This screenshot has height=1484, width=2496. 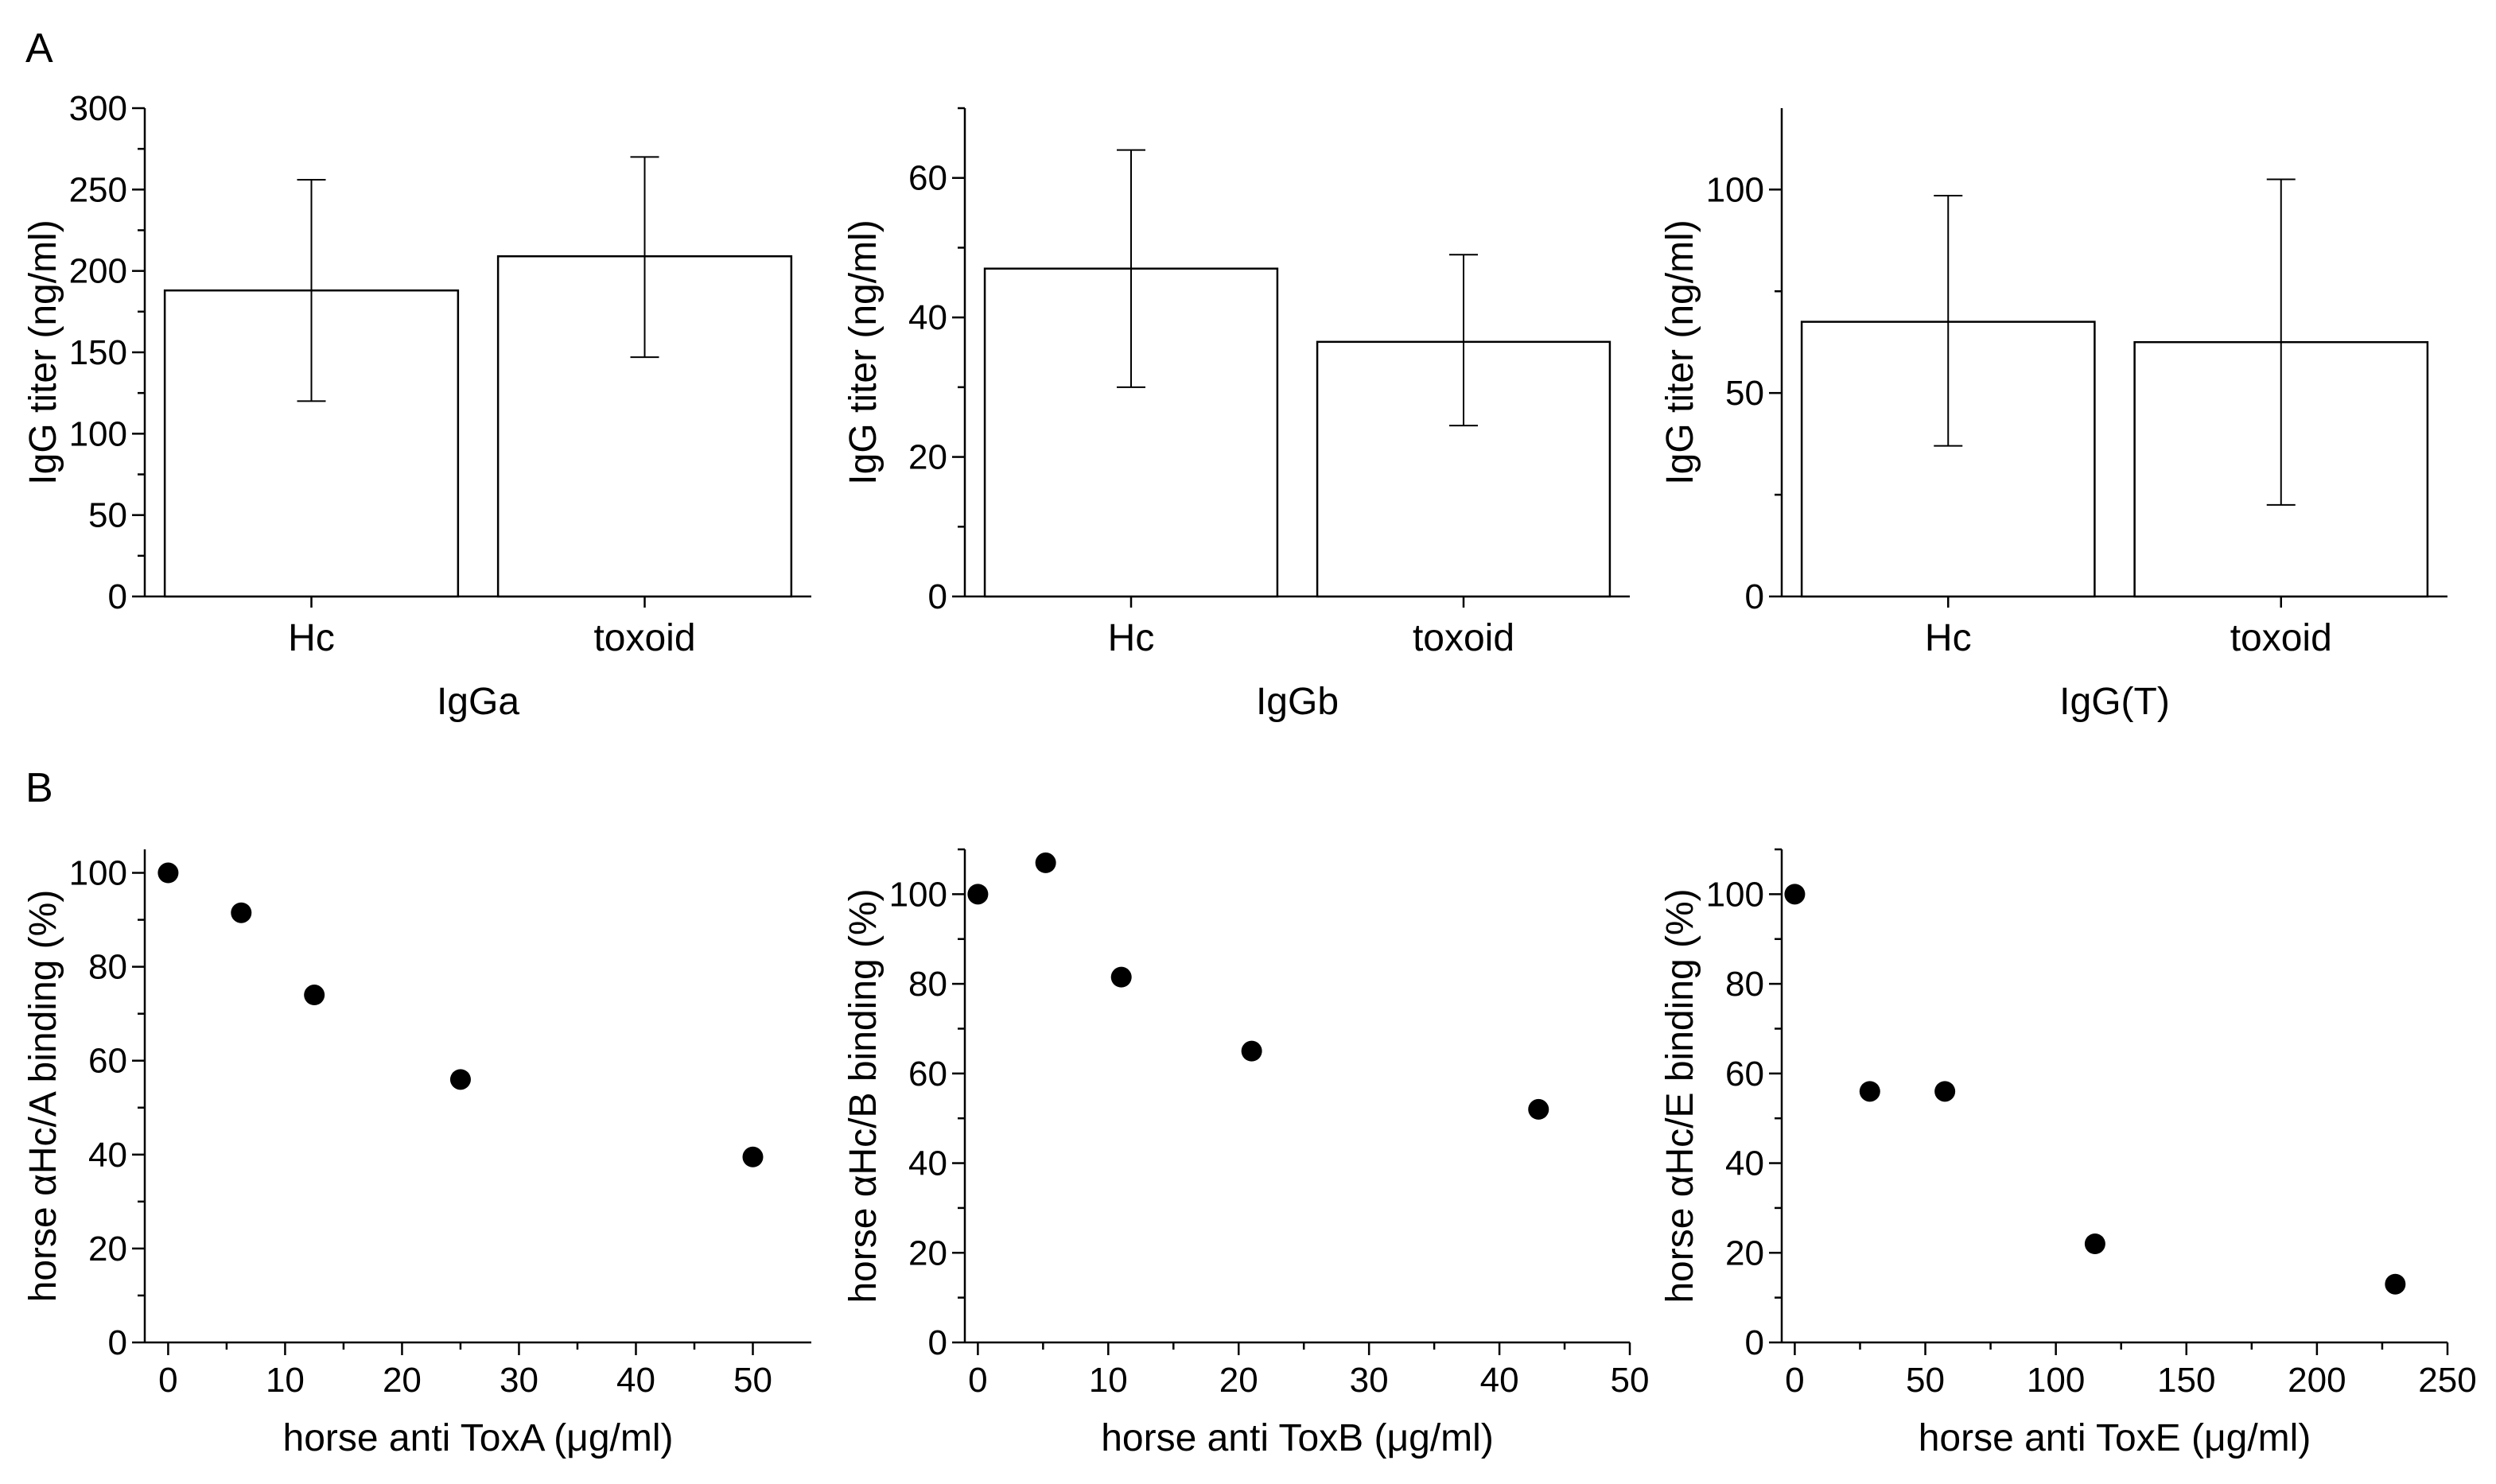 I want to click on x-axis-title: horse anti ToxA (μg/ml), so click(x=479, y=1438).